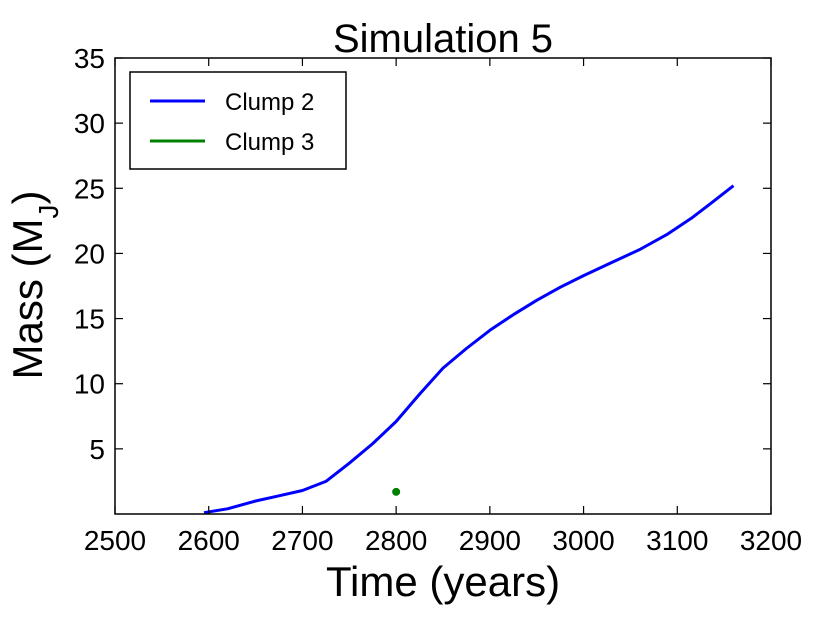 This screenshot has width=830, height=623. I want to click on x-tick-label: 2700, so click(302, 540).